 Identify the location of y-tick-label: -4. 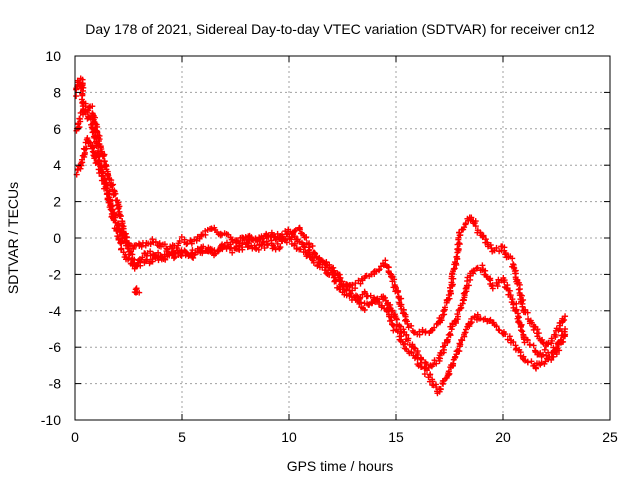
(55, 311).